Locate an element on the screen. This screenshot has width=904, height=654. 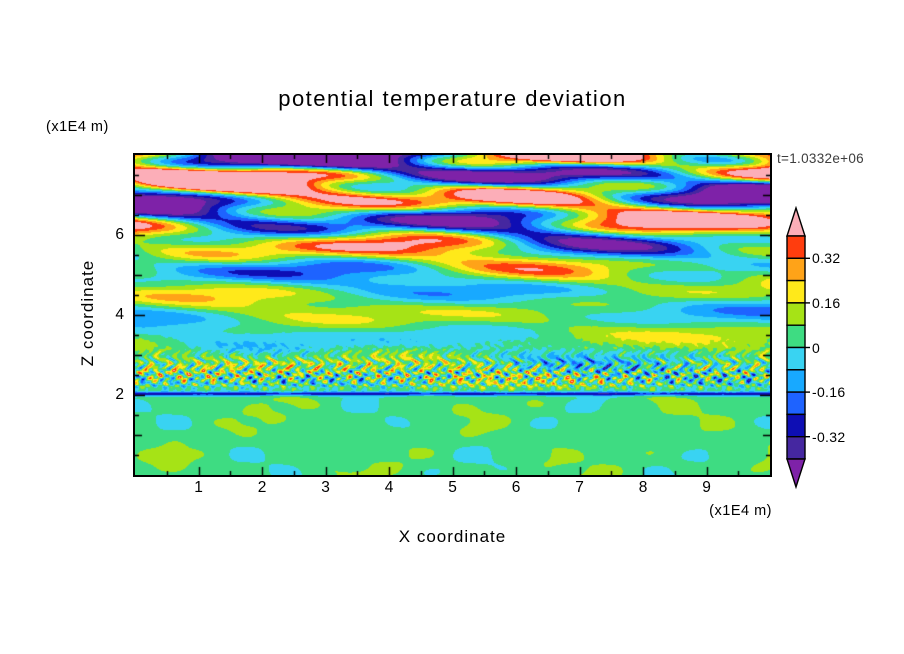
x-tick-label: 5 is located at coordinates (452, 487).